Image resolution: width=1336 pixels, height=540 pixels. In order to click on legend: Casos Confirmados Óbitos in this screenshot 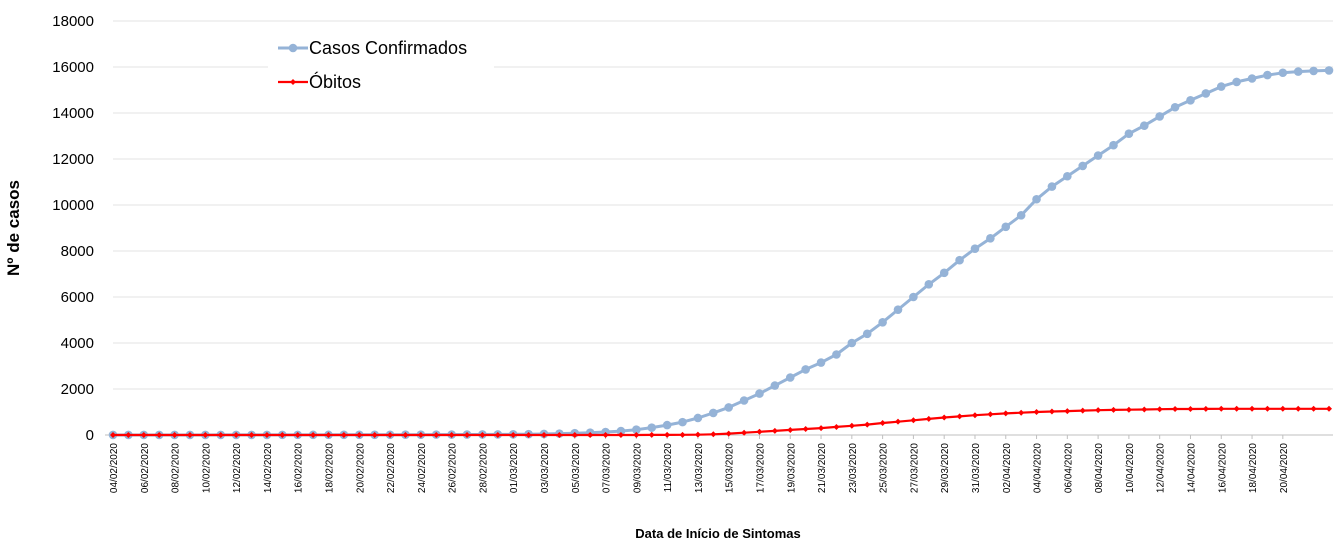, I will do `click(381, 67)`.